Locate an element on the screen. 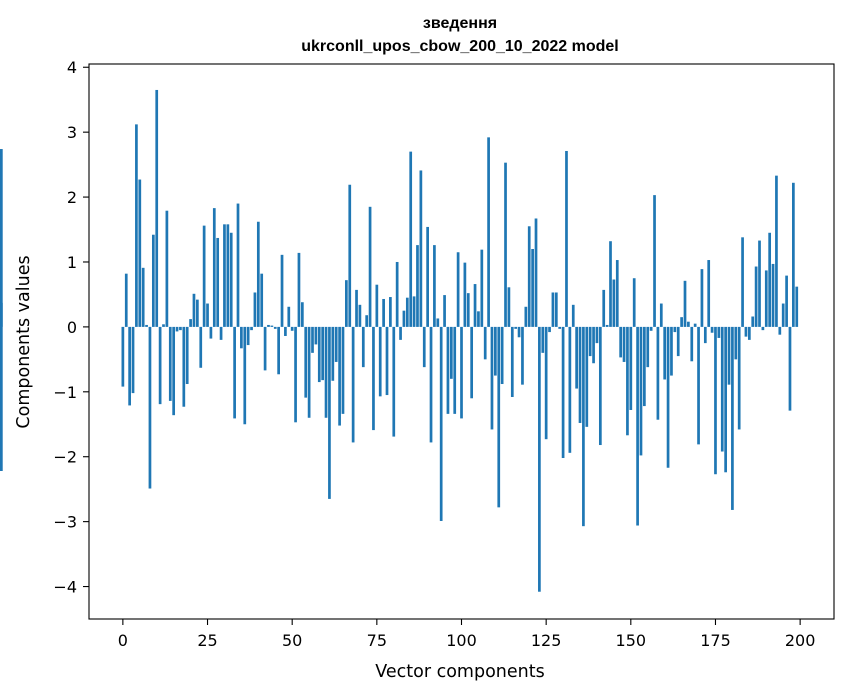 The image size is (847, 696). x-tick-label: 50 is located at coordinates (292, 640).